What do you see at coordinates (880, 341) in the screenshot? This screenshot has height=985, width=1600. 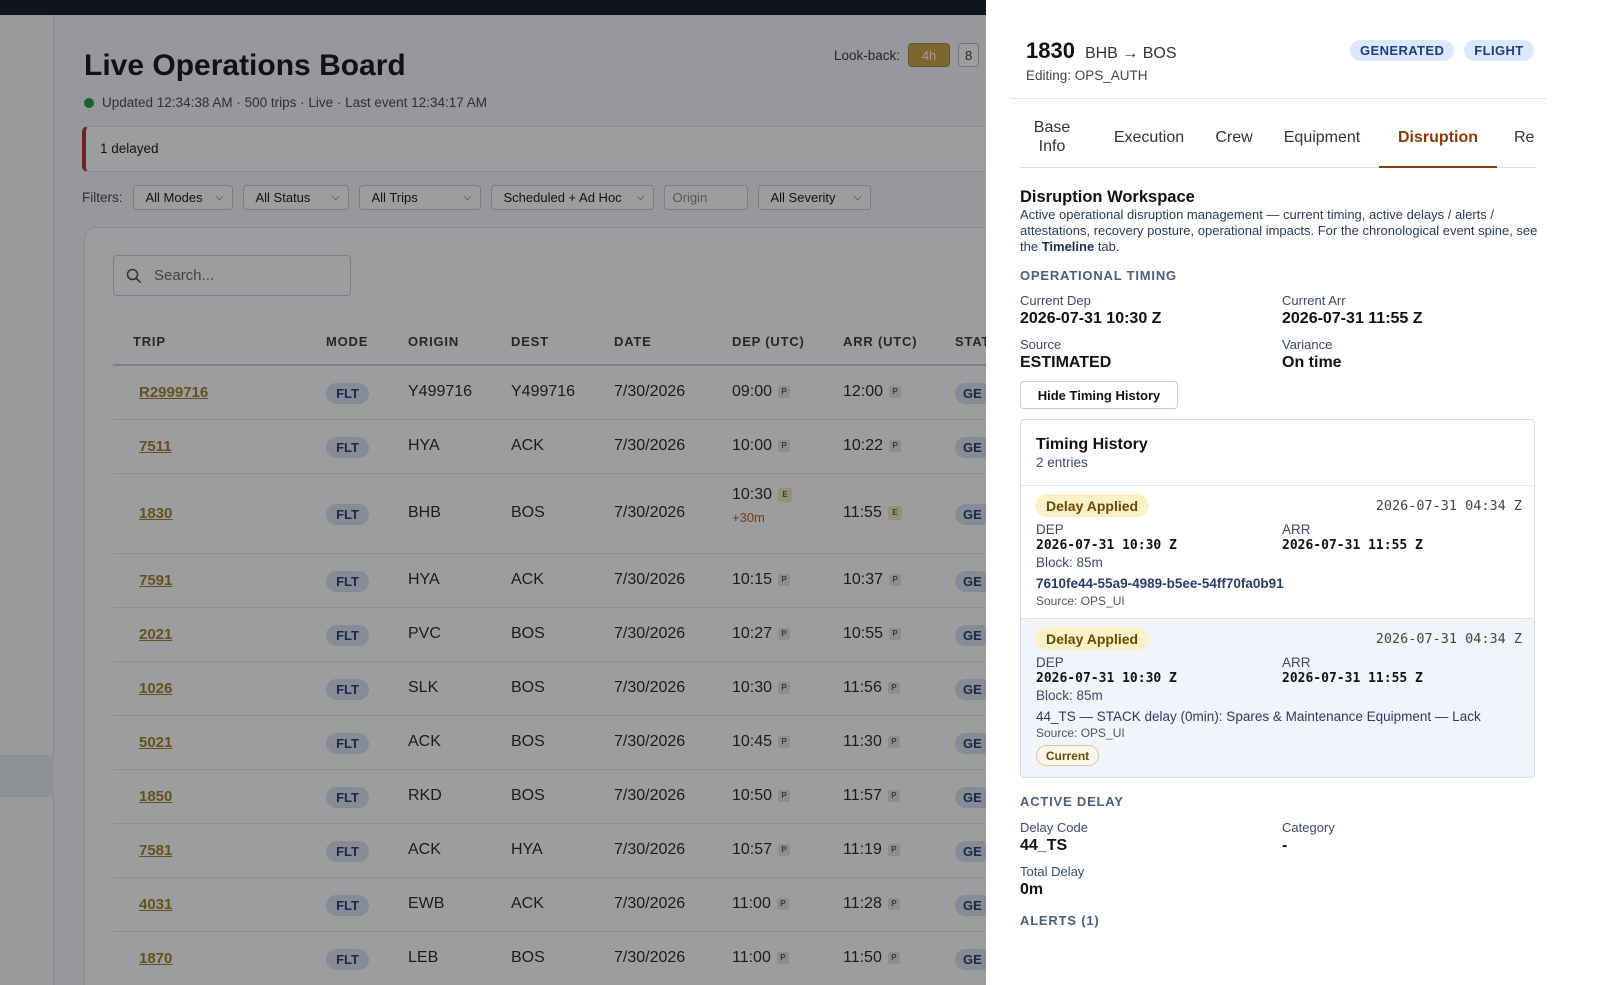 I see `col-arr: ARR (UTC)` at bounding box center [880, 341].